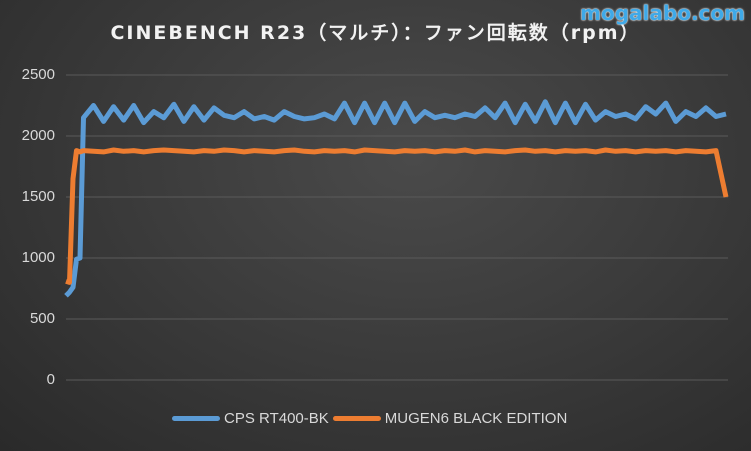 Image resolution: width=751 pixels, height=451 pixels. What do you see at coordinates (50, 379) in the screenshot?
I see `y-tick: 0` at bounding box center [50, 379].